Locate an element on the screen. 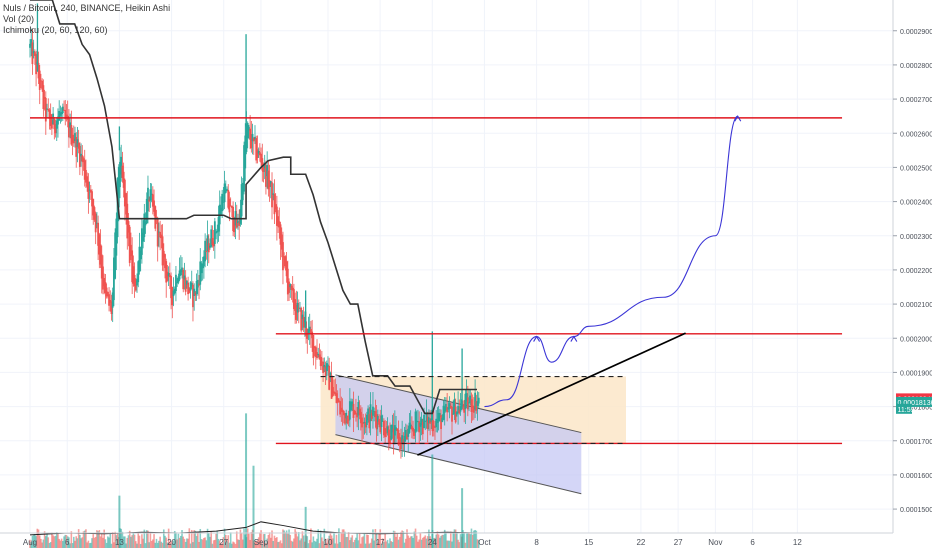  time-tick-label-5: Sep is located at coordinates (261, 542).